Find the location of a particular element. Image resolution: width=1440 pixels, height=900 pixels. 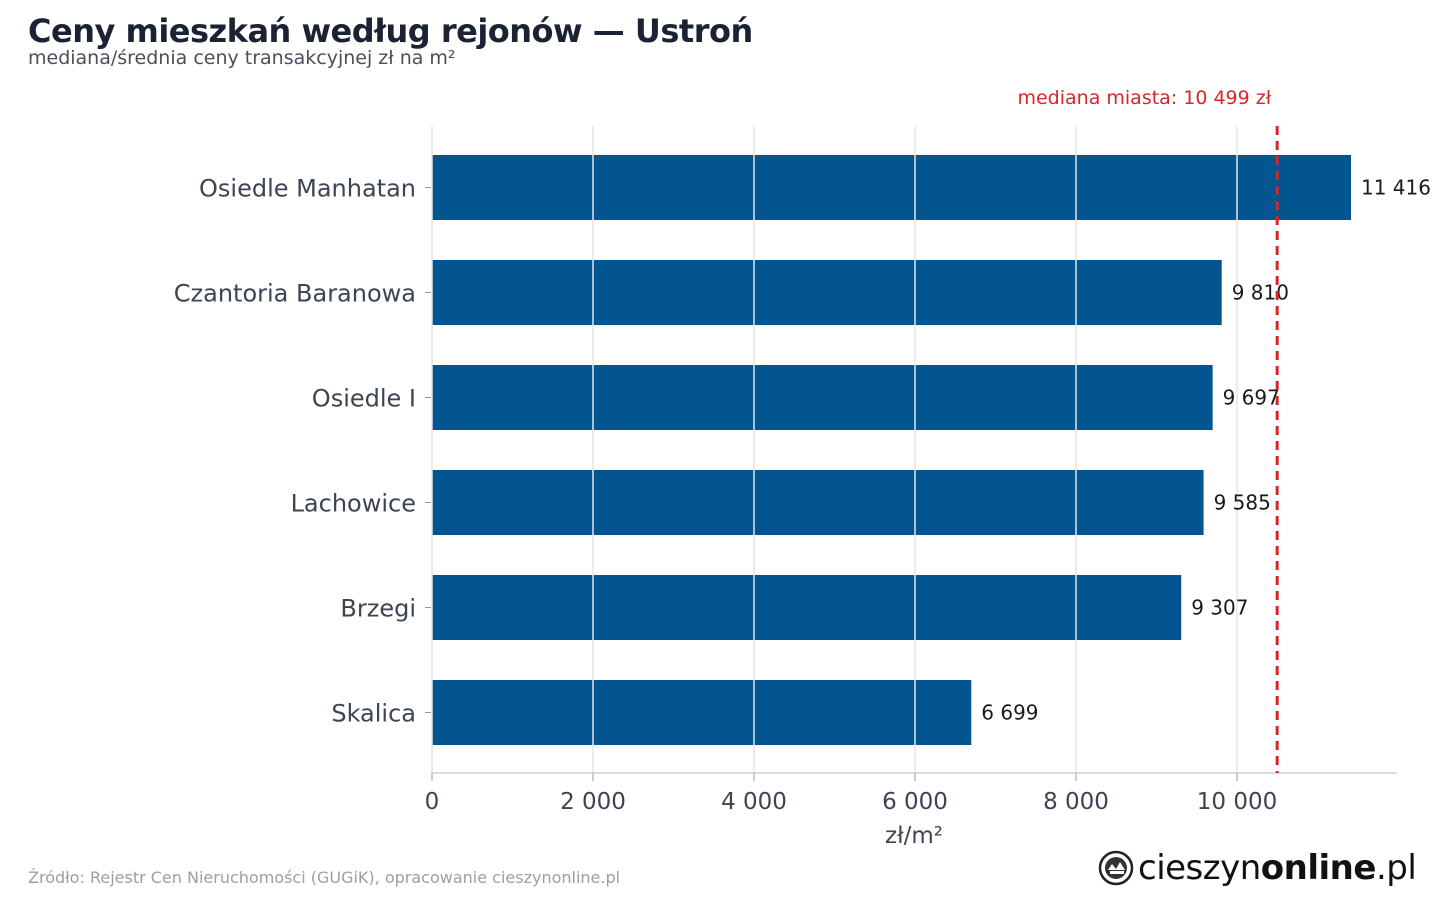

x-tick-label: 4 000 is located at coordinates (754, 802).